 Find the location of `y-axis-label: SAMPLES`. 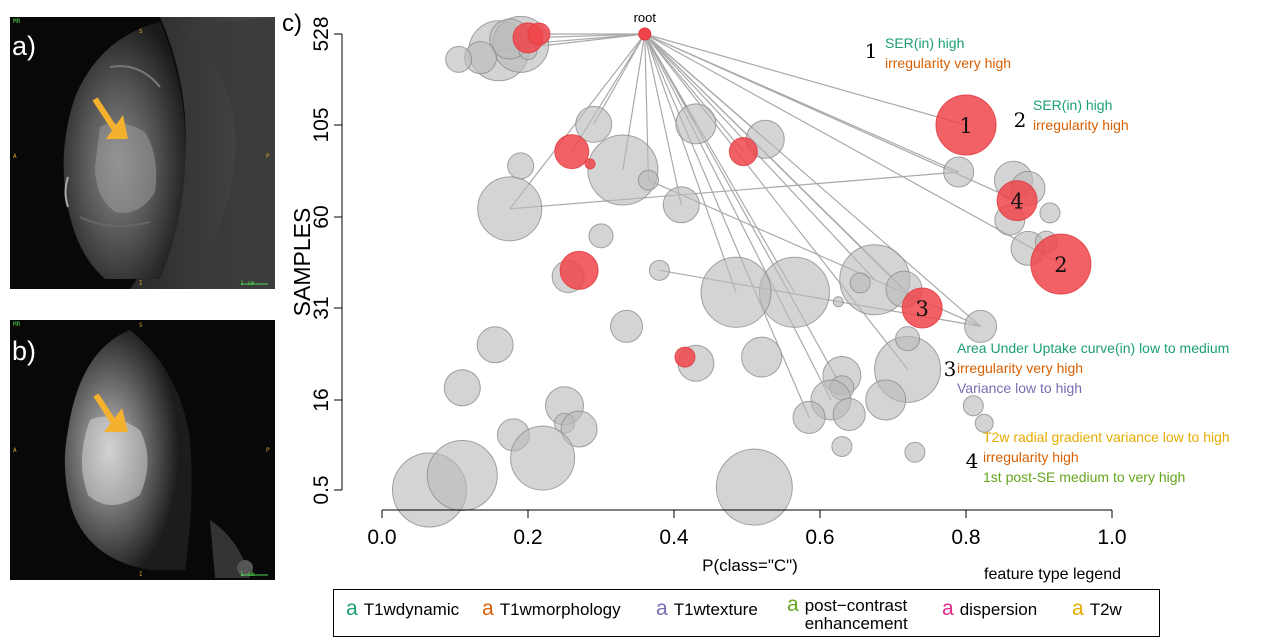

y-axis-label: SAMPLES is located at coordinates (302, 262).